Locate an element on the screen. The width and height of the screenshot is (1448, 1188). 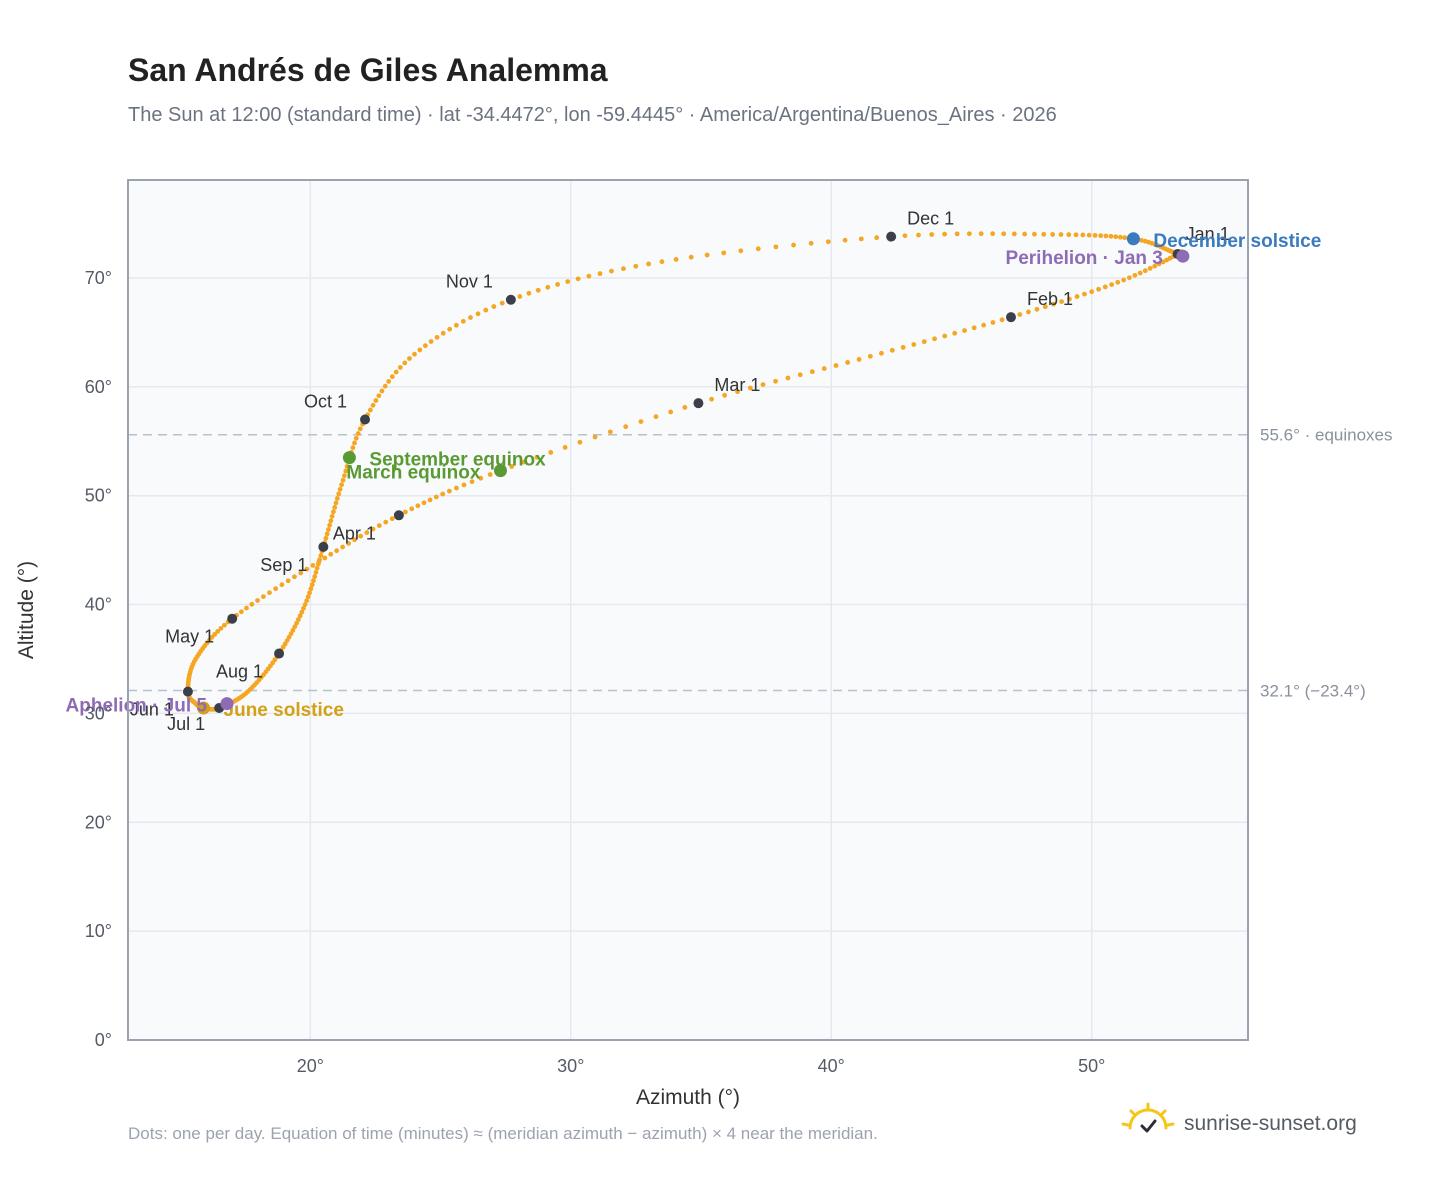
brand-link: sunrise-sunset.org is located at coordinates (1238, 1123).